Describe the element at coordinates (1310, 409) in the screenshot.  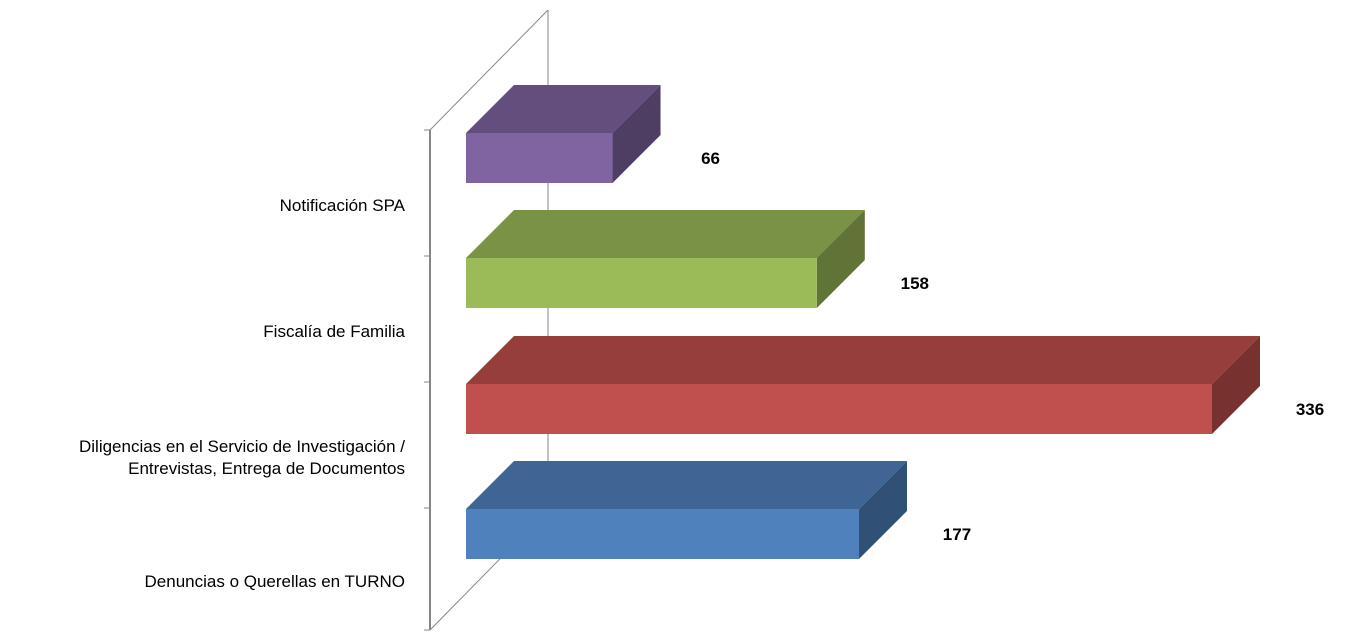
I see `data-label: 336` at that location.